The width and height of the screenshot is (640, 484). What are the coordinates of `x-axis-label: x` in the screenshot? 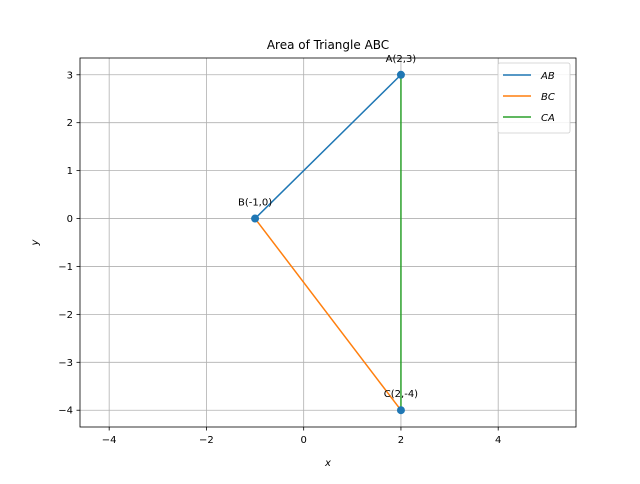 It's located at (327, 463).